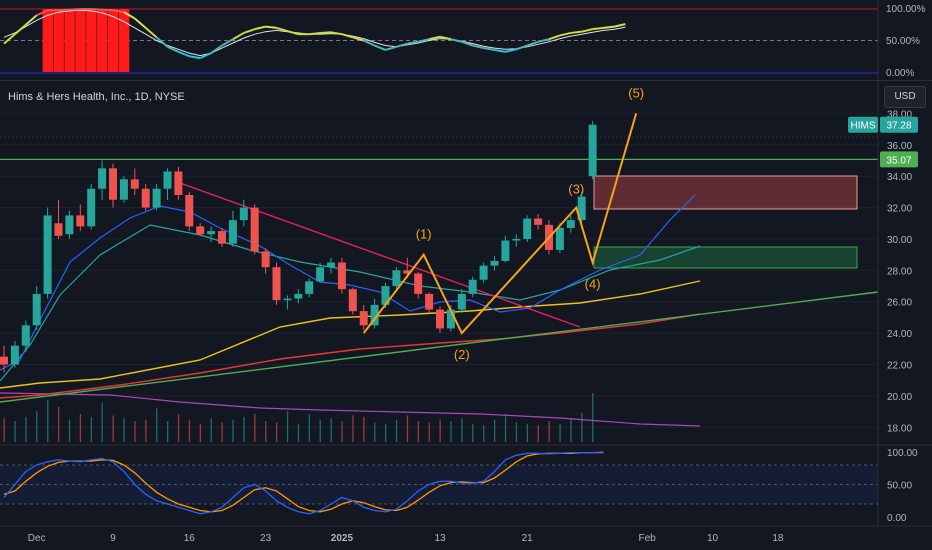 The image size is (932, 550). I want to click on wave-label: (3), so click(576, 189).